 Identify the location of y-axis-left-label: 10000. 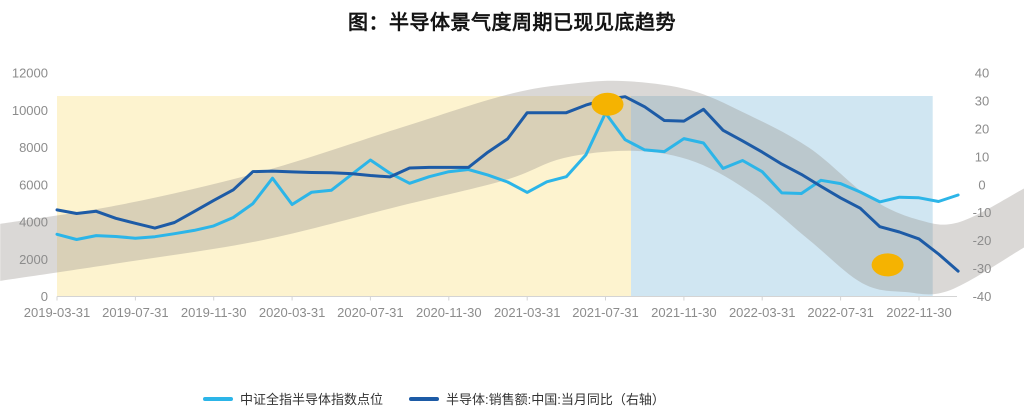
(30, 110).